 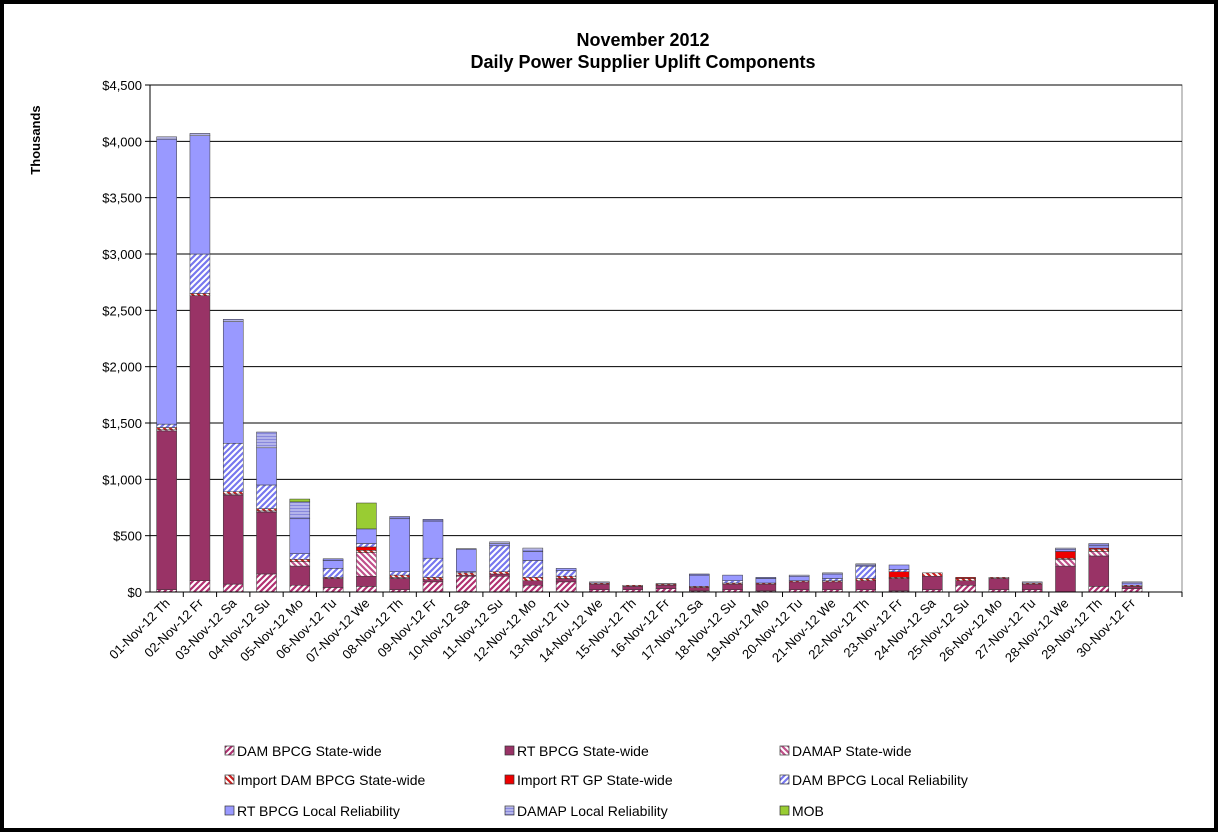 What do you see at coordinates (122, 85) in the screenshot?
I see `y-tick-label: $4,500` at bounding box center [122, 85].